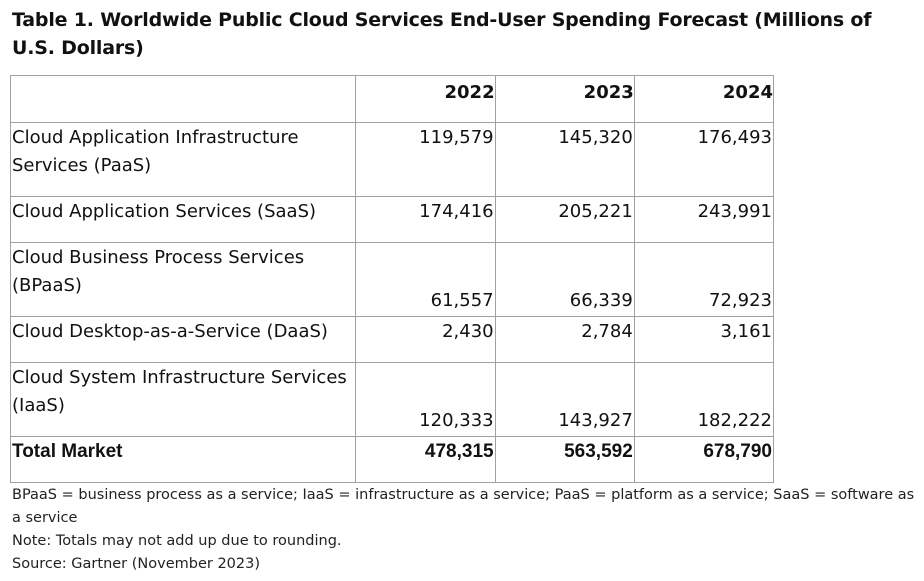 The height and width of the screenshot is (581, 924). What do you see at coordinates (183, 339) in the screenshot?
I see `row-label-daas: Cloud Desktop-as-a-Service (DaaS)` at bounding box center [183, 339].